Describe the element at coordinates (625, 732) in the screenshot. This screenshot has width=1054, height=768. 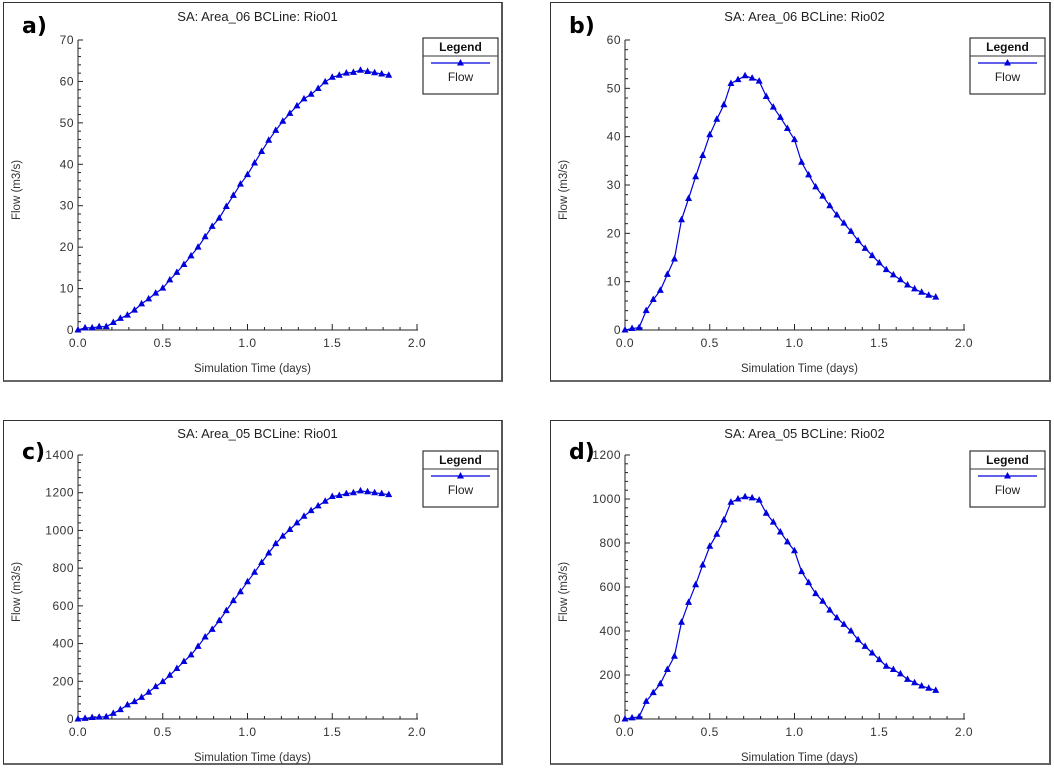
I see `x-tick-label: 0.0` at that location.